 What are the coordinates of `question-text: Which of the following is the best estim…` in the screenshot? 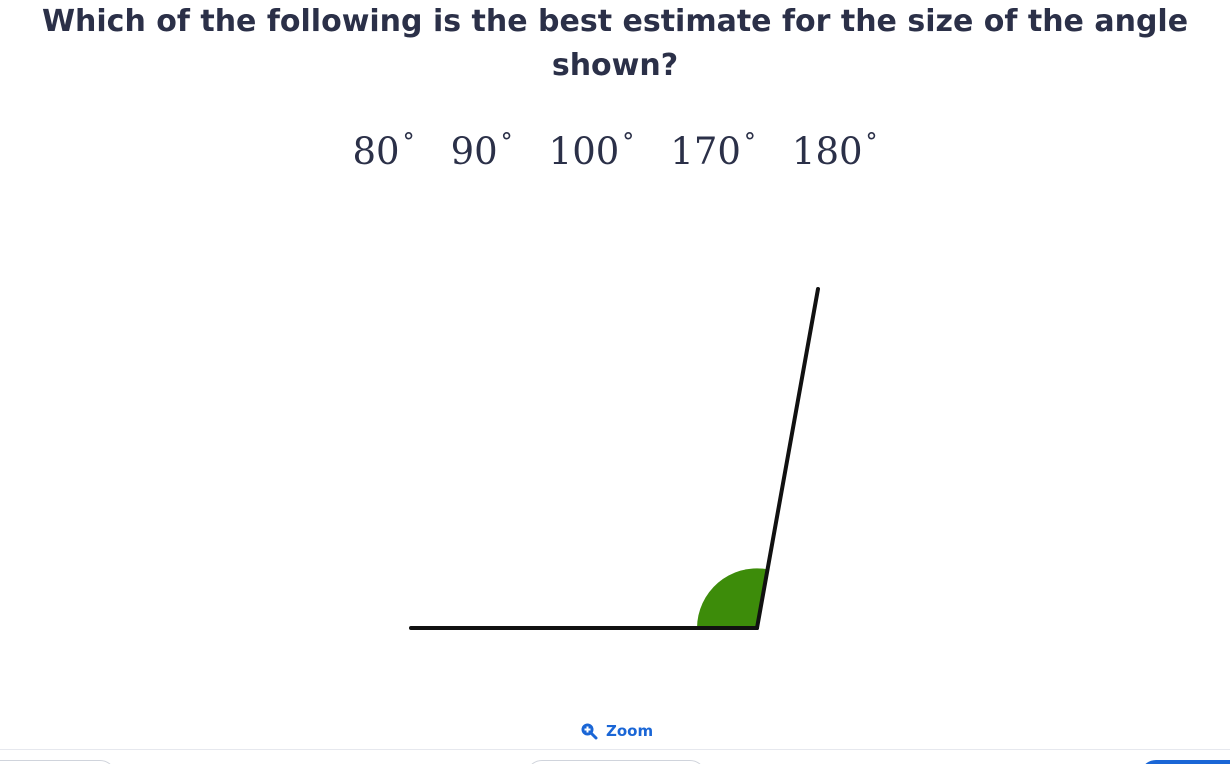 It's located at (615, 43).